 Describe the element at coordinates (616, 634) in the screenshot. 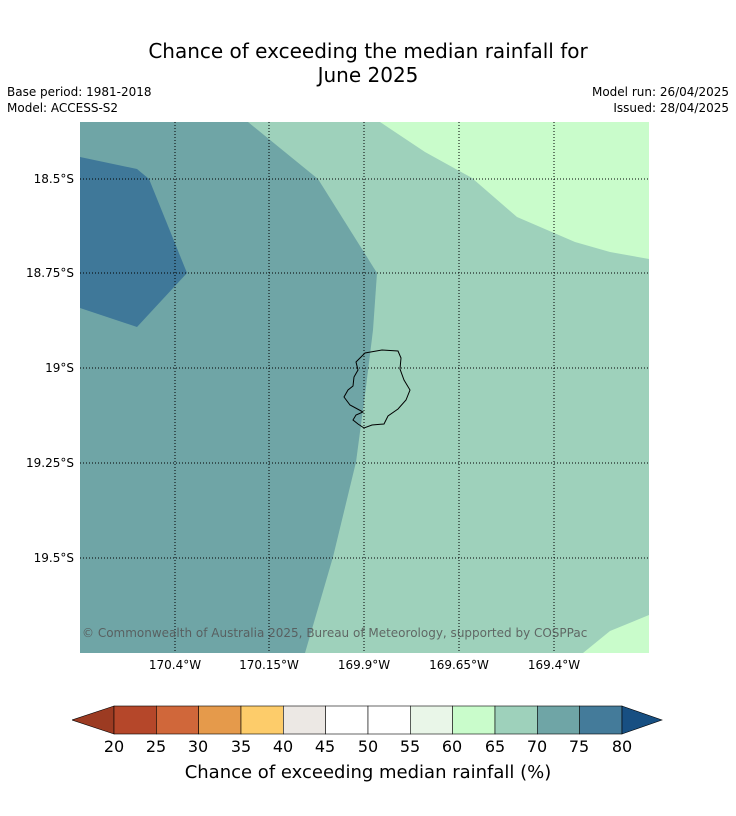

I see `band-60-65-south` at that location.